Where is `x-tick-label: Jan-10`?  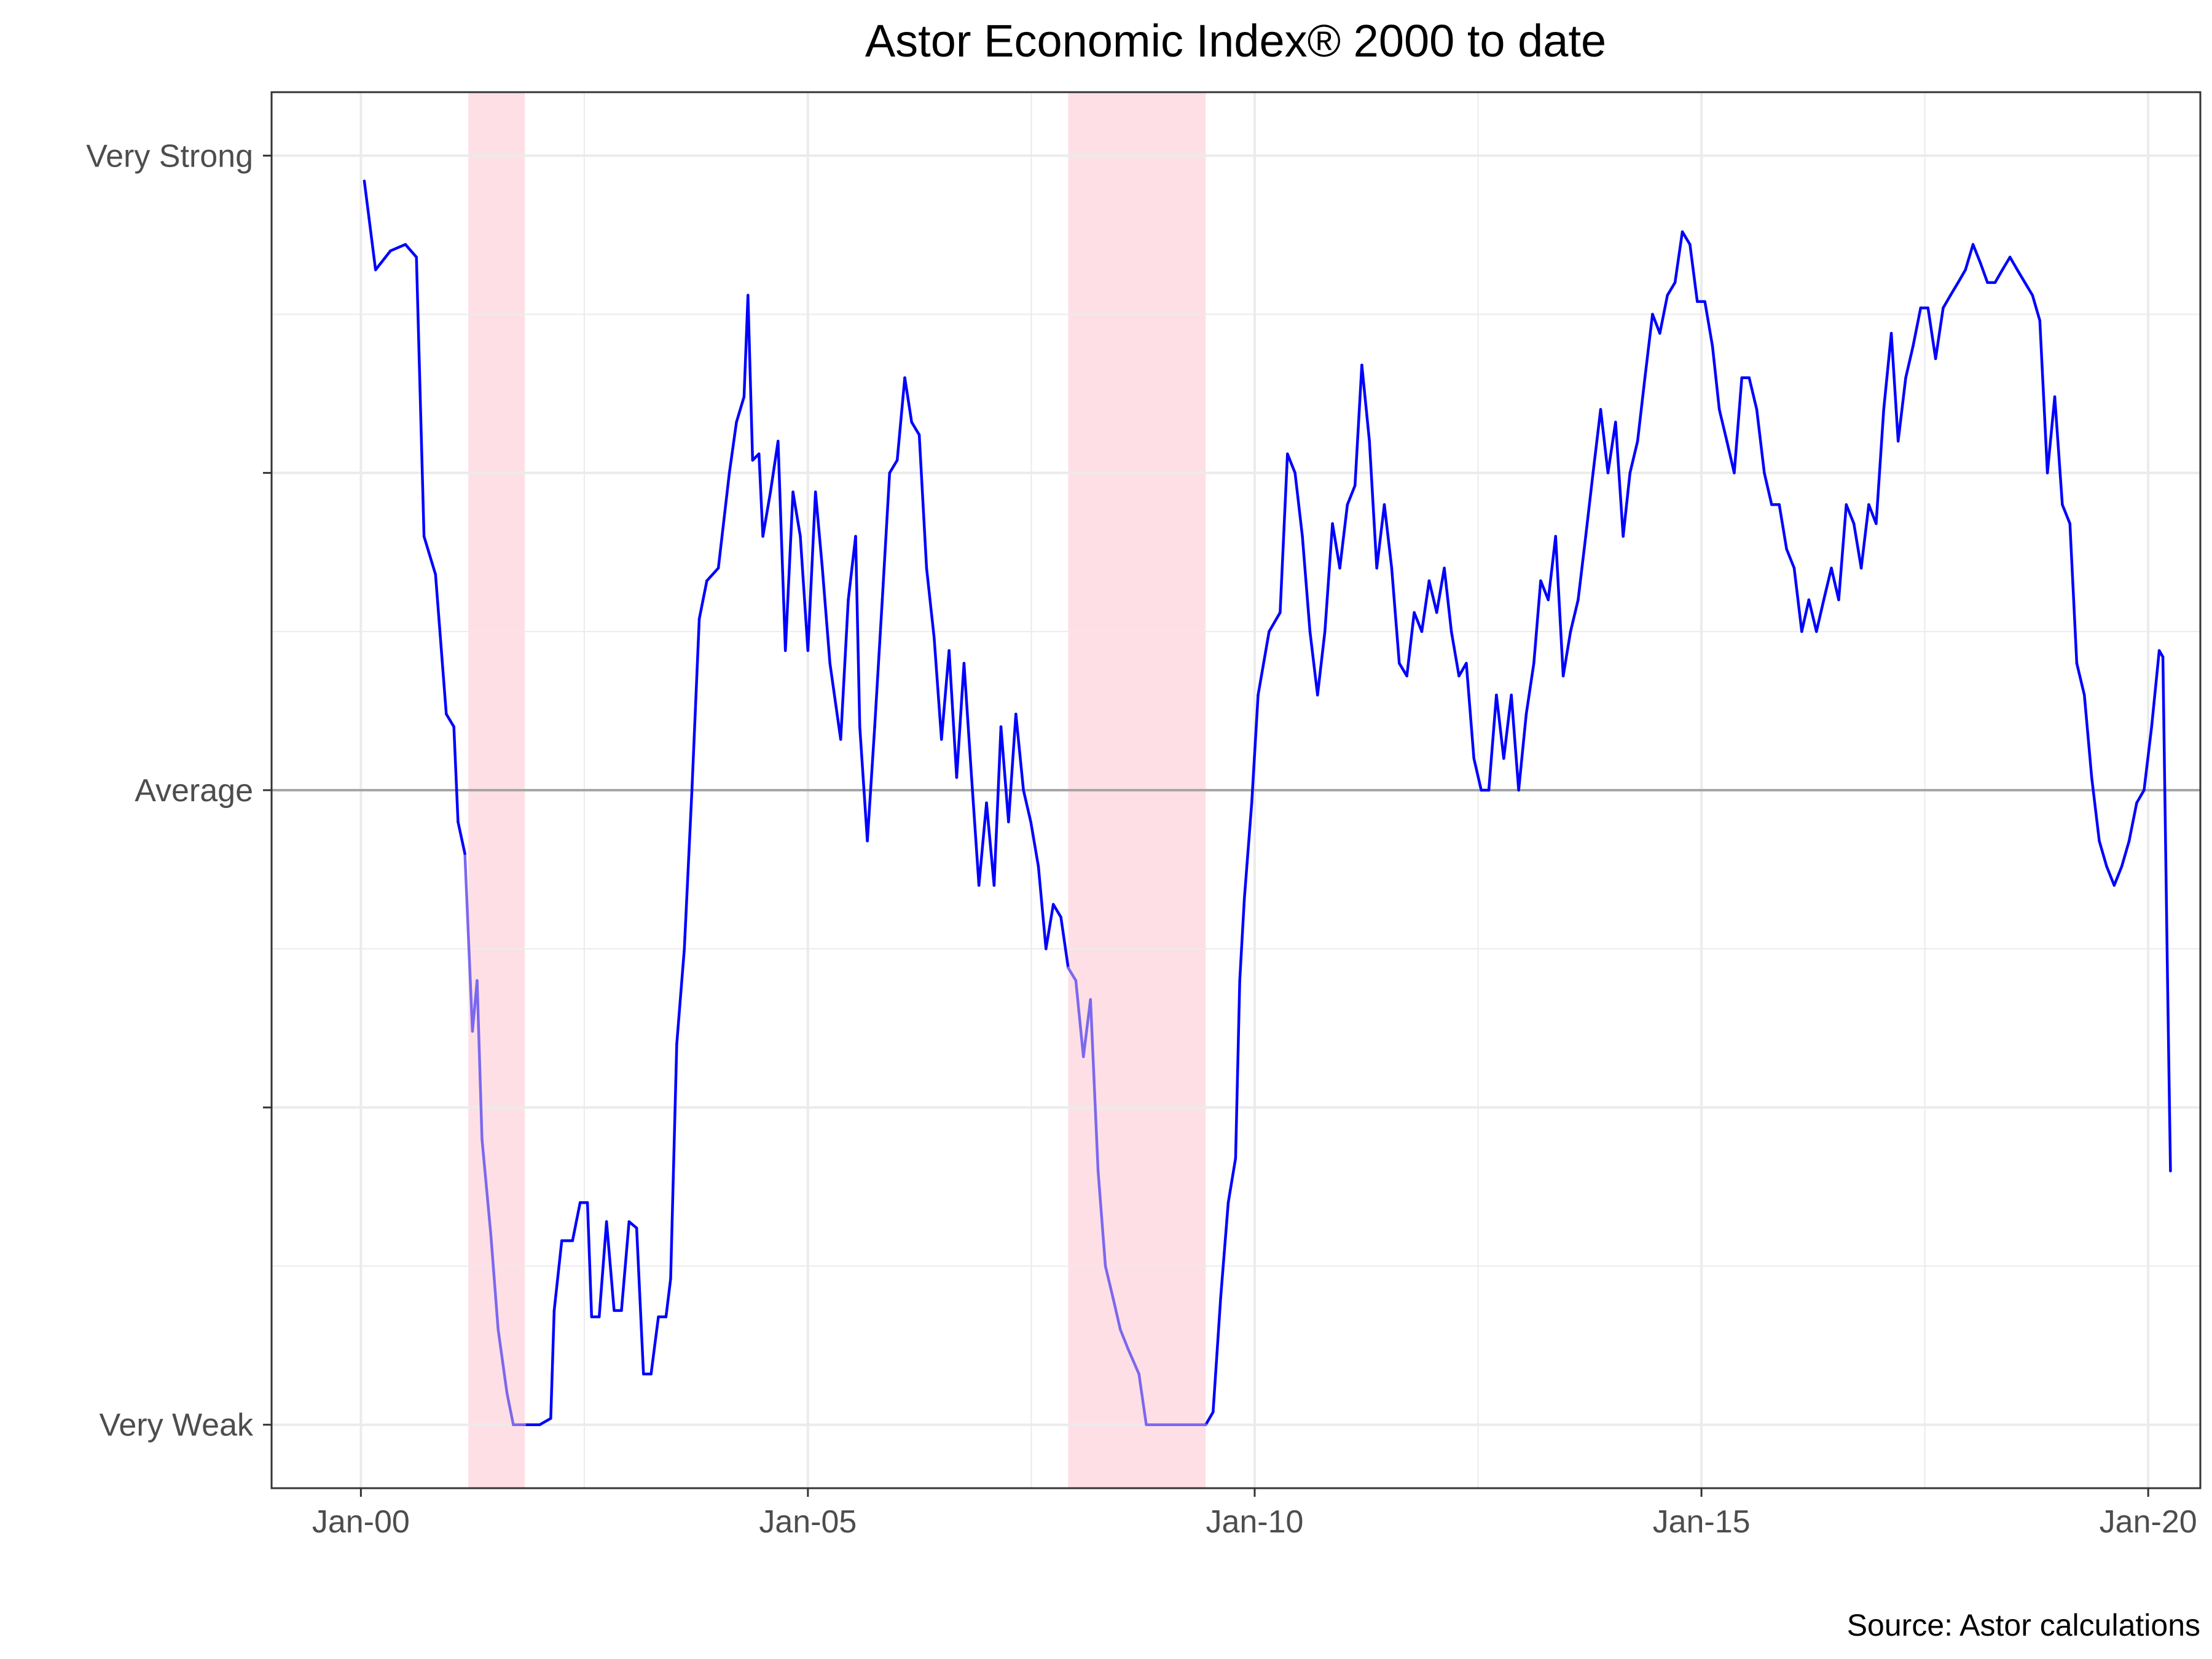 x-tick-label: Jan-10 is located at coordinates (1254, 1522).